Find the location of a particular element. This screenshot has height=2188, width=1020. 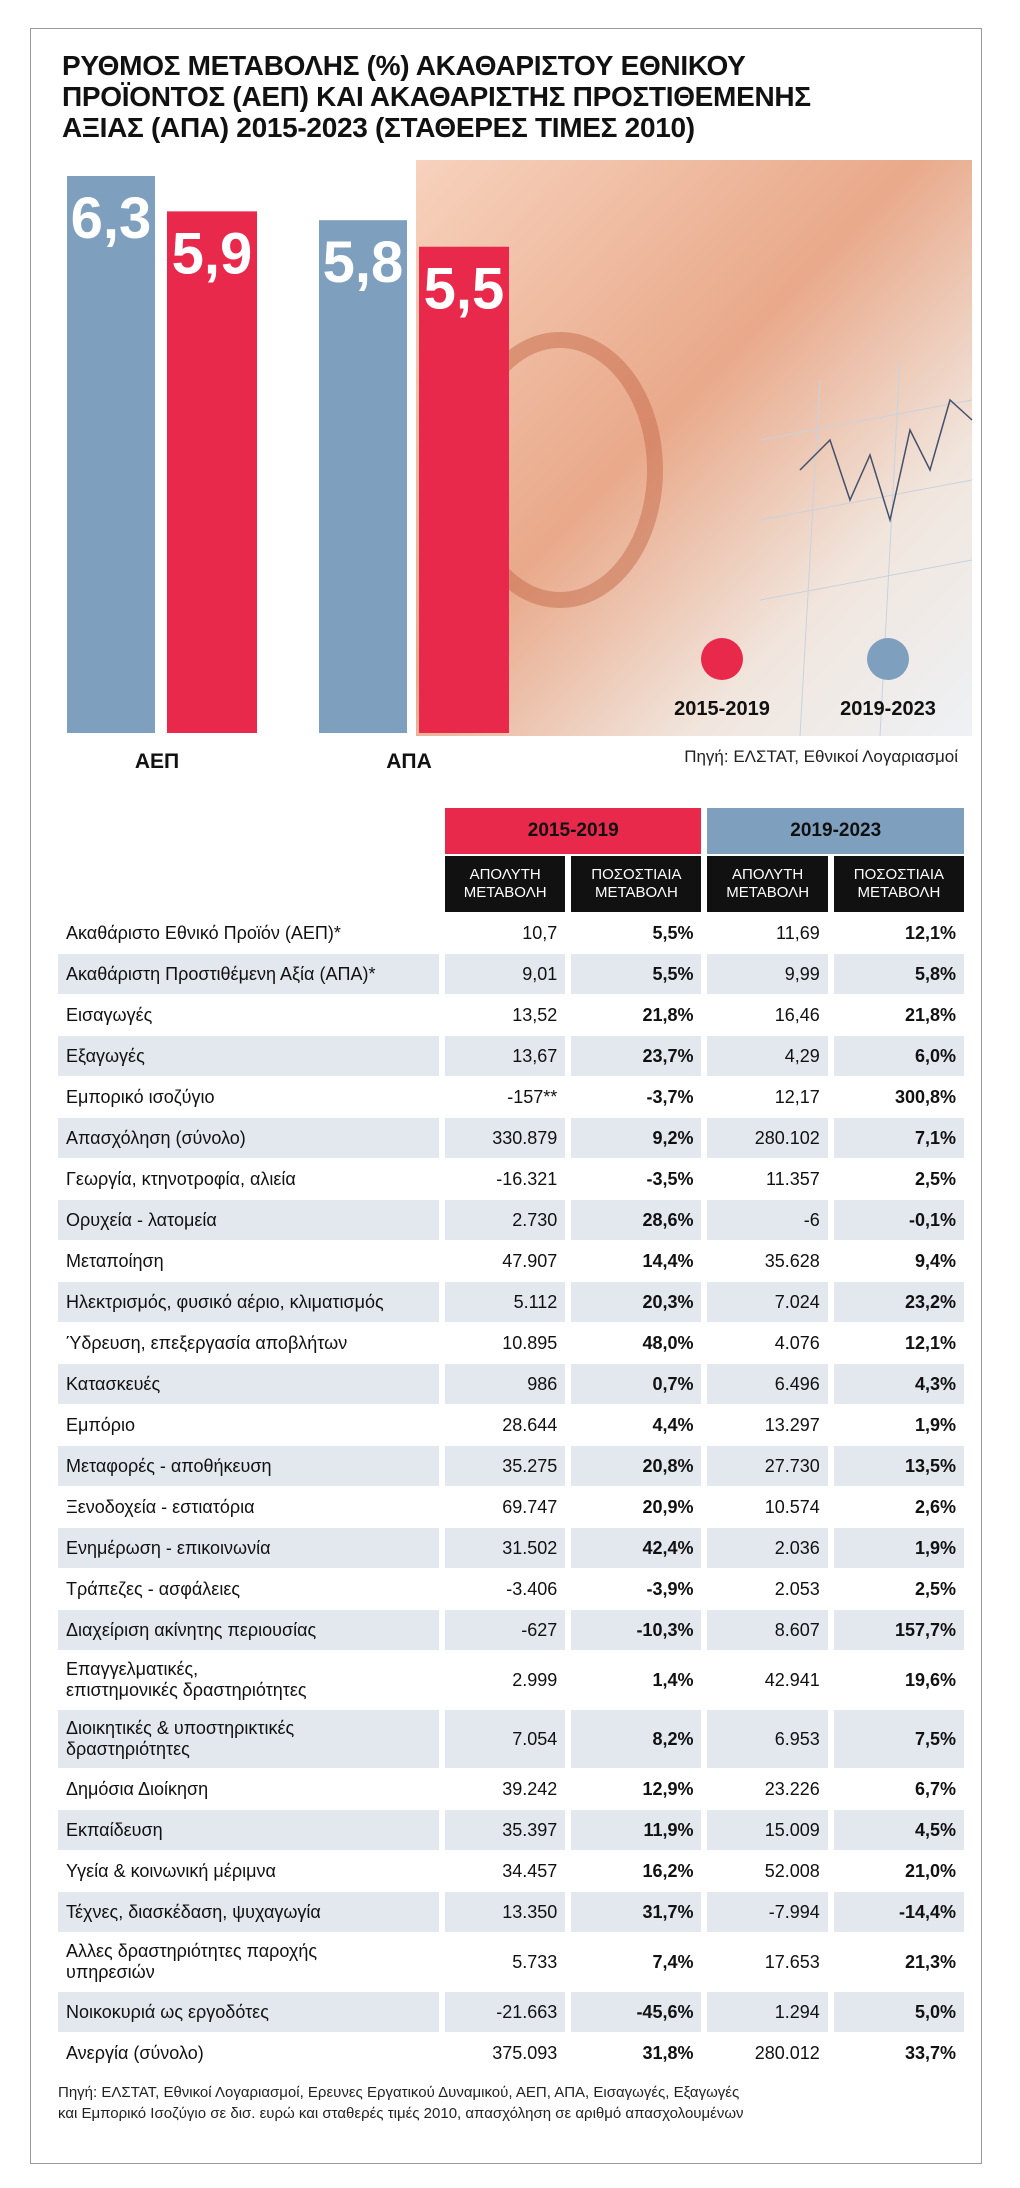

row-label: Εμπόριο is located at coordinates (248, 1424).